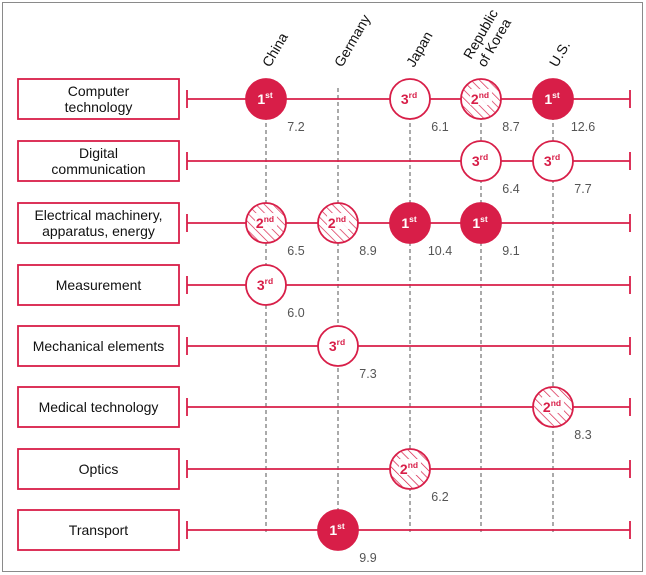 The width and height of the screenshot is (646, 575). Describe the element at coordinates (295, 127) in the screenshot. I see `value-label: 7.2` at that location.